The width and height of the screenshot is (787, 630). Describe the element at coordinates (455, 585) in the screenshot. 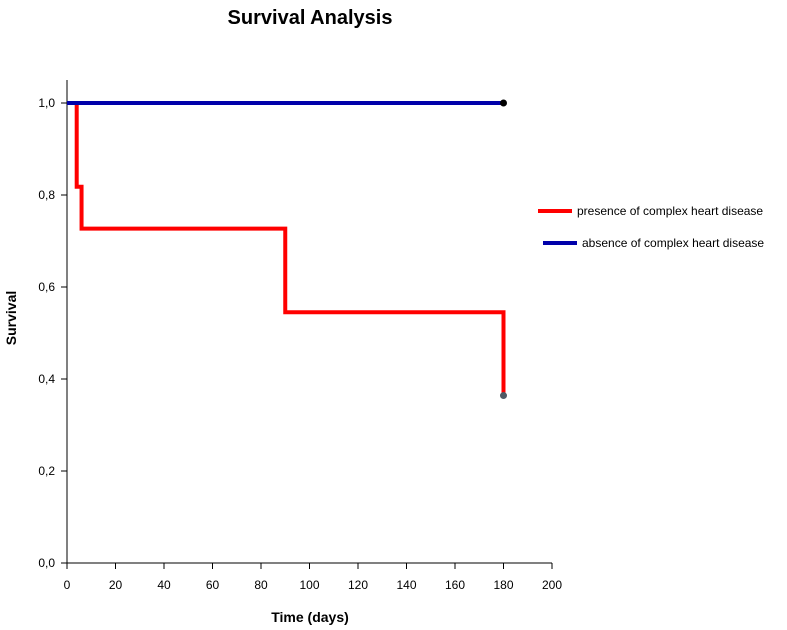

I see `x-tick-label: 160` at that location.